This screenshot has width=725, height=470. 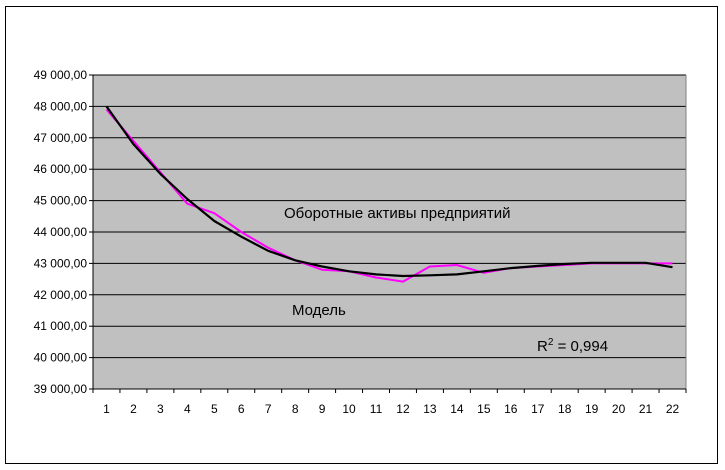 I want to click on x-tick-label: 3, so click(x=160, y=409).